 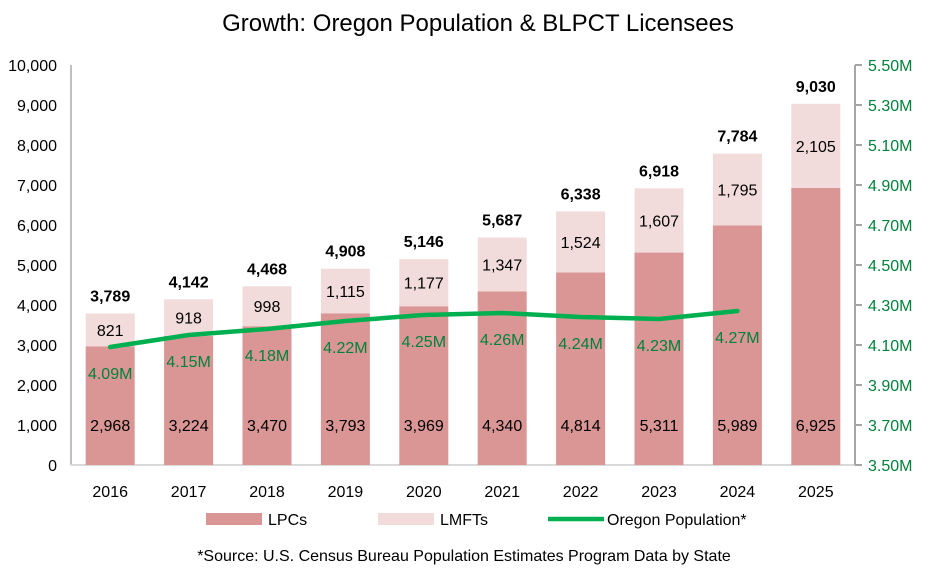 What do you see at coordinates (659, 171) in the screenshot?
I see `total-data-label: 6,918` at bounding box center [659, 171].